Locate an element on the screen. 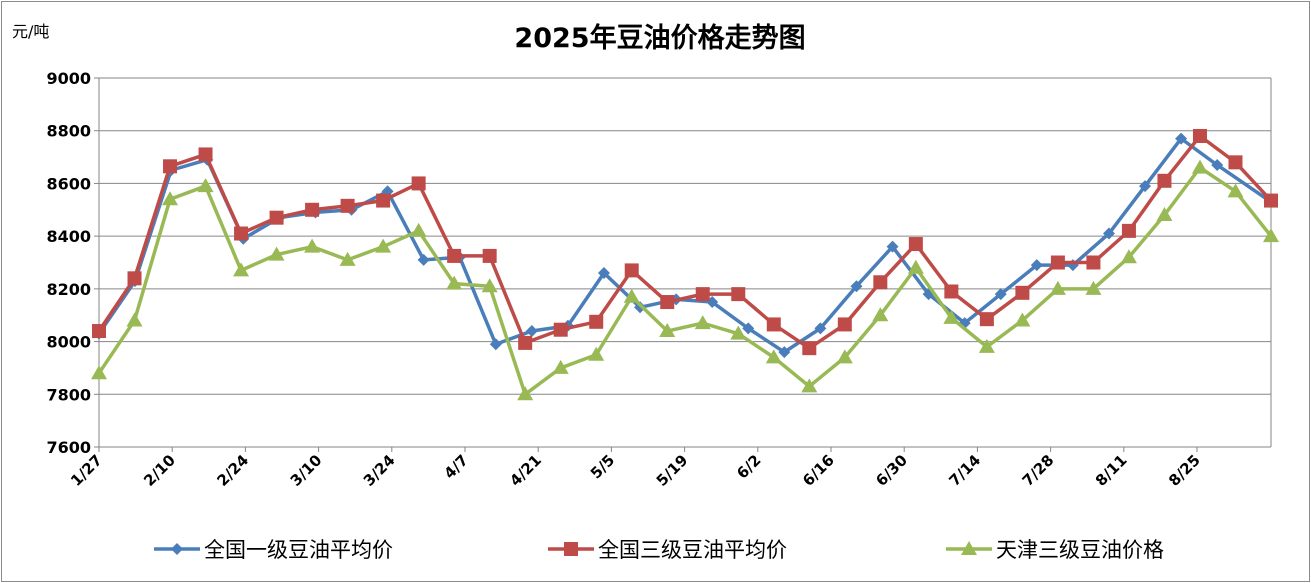 The image size is (1311, 583). x-tick-label: 3/10 is located at coordinates (306, 470).